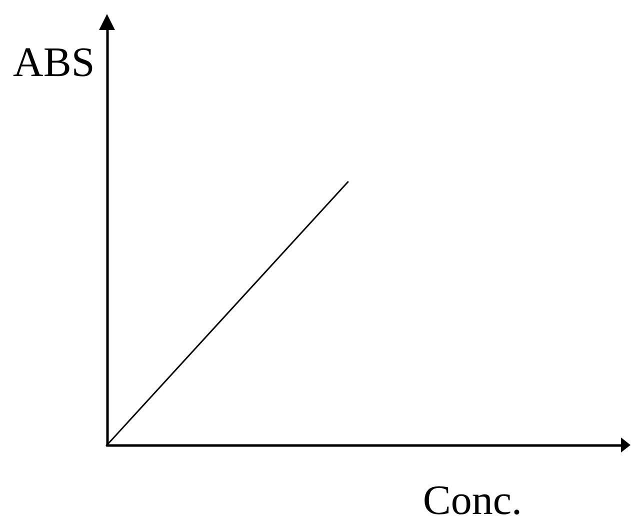  Describe the element at coordinates (472, 499) in the screenshot. I see `x-axis-title: Conc.` at that location.